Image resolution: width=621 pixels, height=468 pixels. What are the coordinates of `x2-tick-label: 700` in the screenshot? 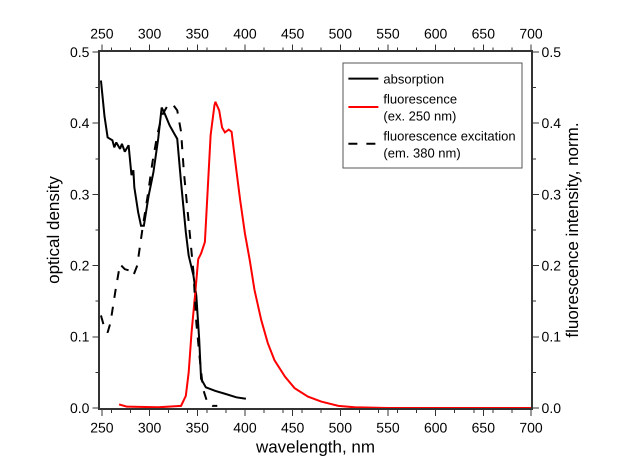 It's located at (531, 428).